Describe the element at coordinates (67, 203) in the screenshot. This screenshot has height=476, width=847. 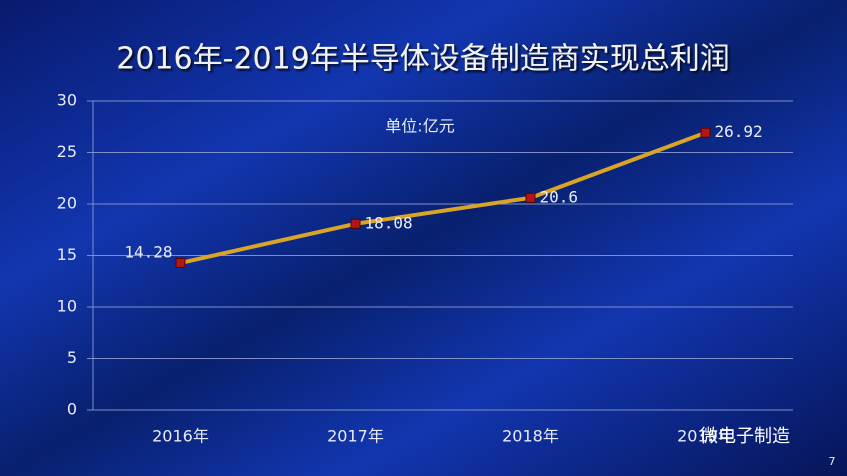
I see `y-tick-label: 20` at that location.